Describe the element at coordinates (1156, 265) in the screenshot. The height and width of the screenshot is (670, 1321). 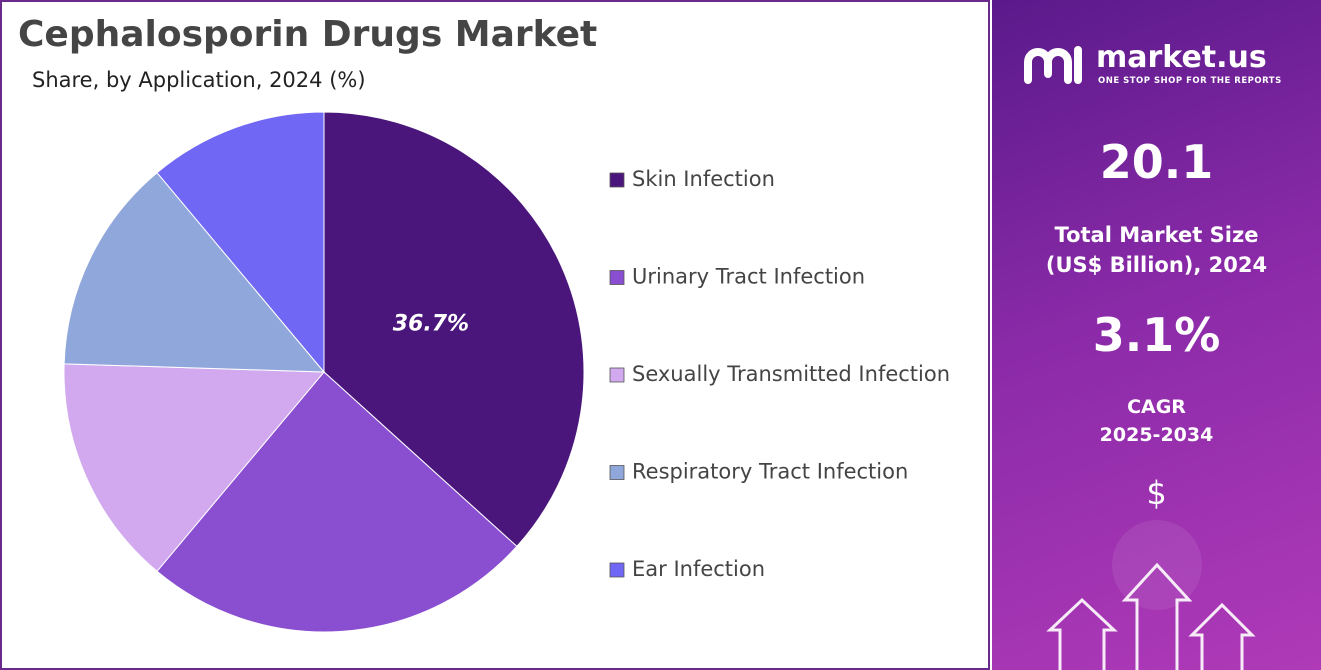
I see `market-size-label: (US$ Billion), 2024` at that location.